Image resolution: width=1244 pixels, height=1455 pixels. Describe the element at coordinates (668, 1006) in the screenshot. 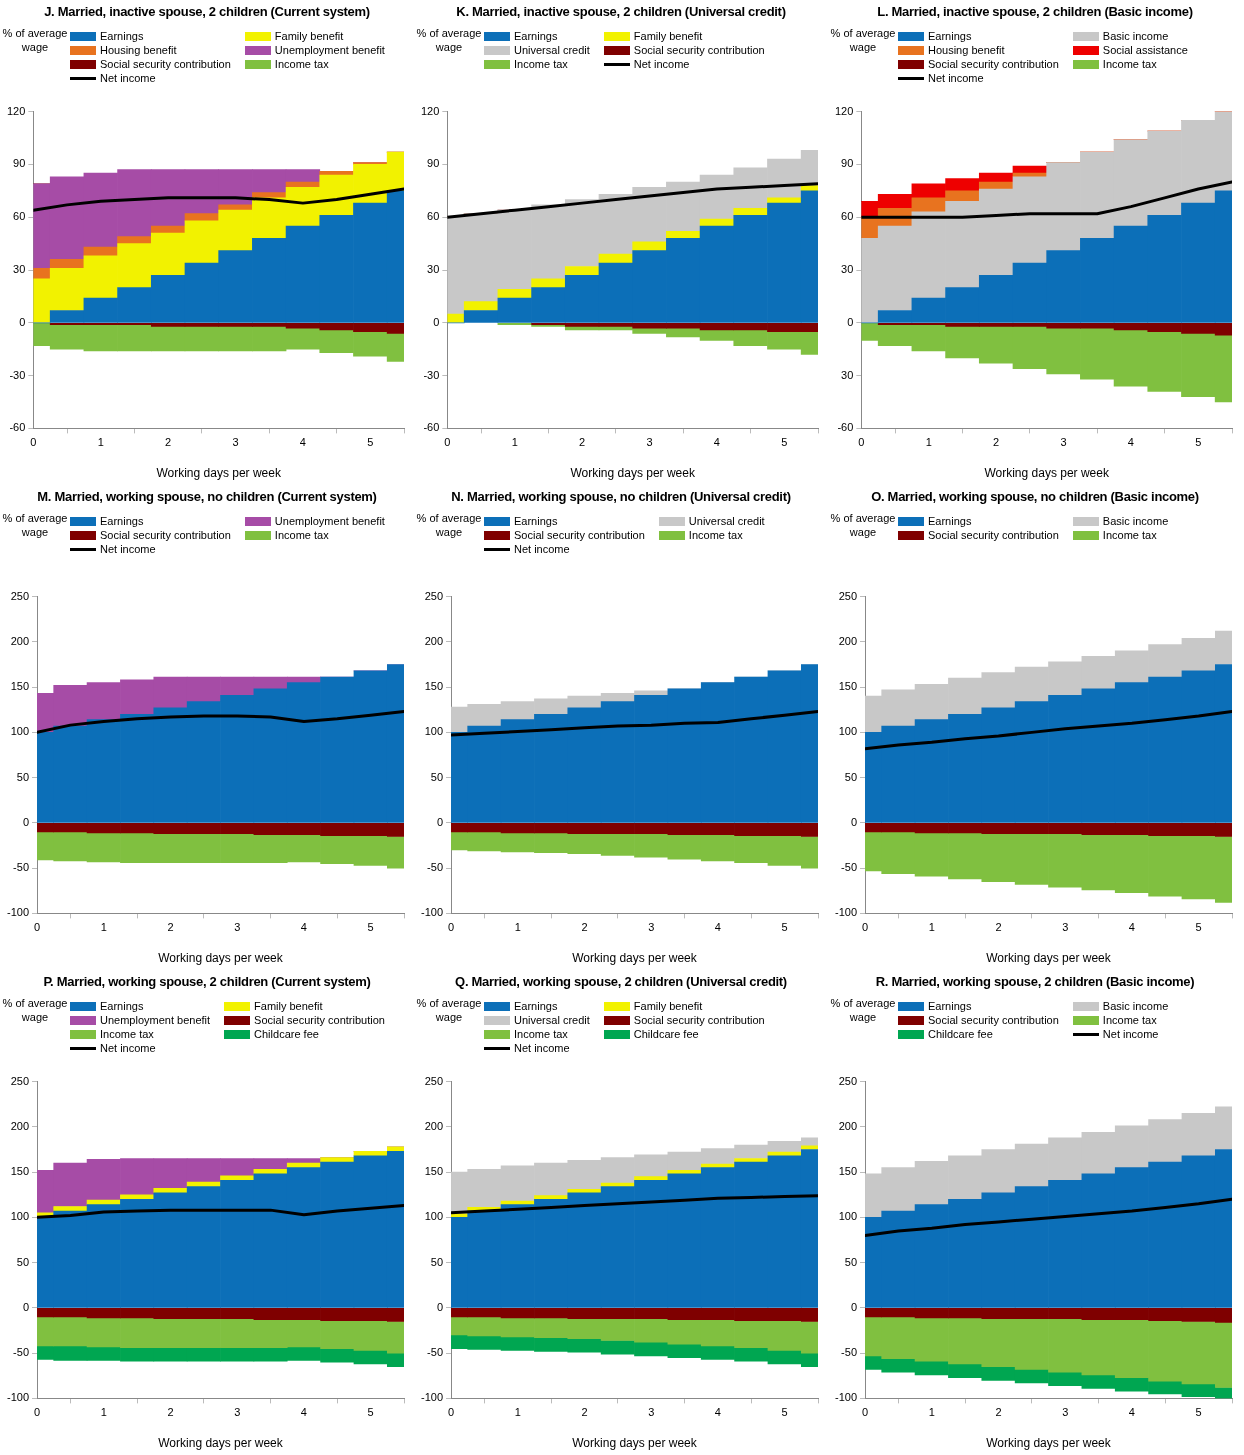

I see `legend-label: Family benefit` at that location.